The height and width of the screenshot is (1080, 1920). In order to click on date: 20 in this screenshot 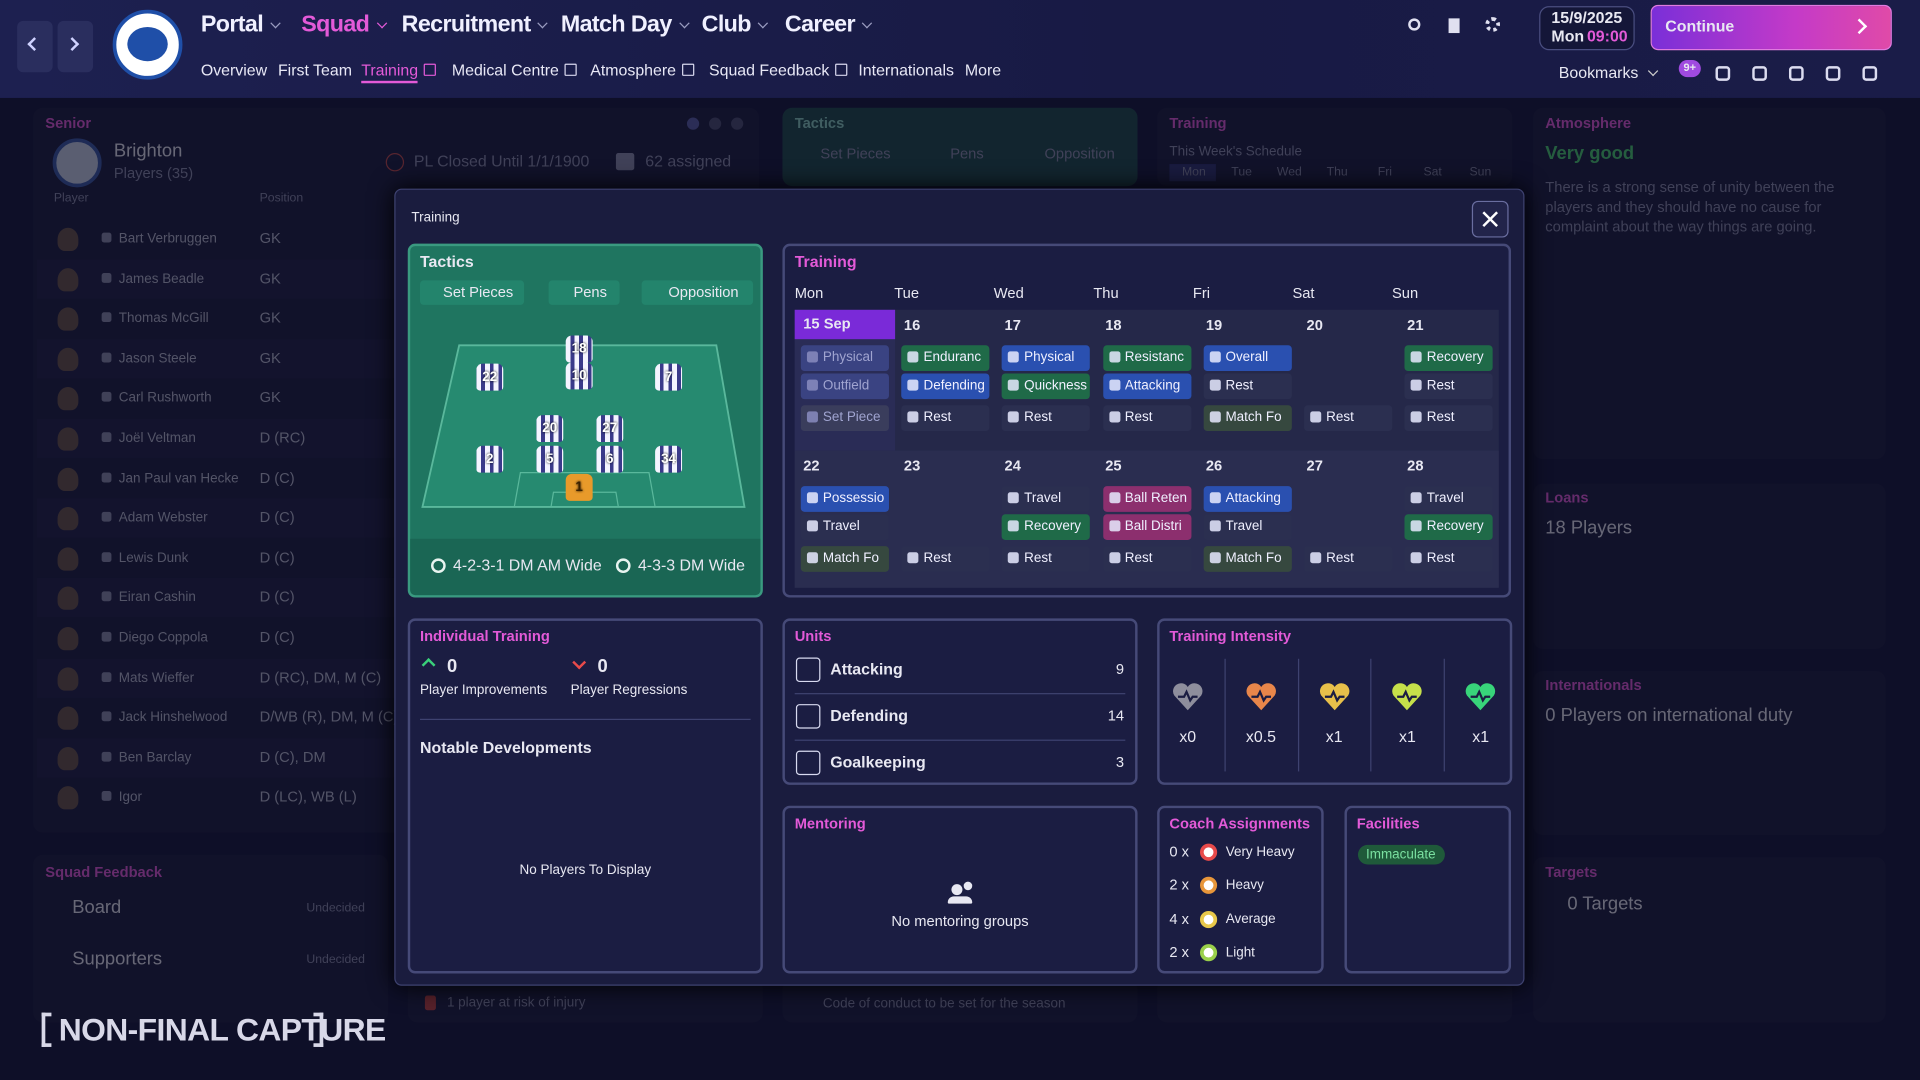, I will do `click(1314, 325)`.